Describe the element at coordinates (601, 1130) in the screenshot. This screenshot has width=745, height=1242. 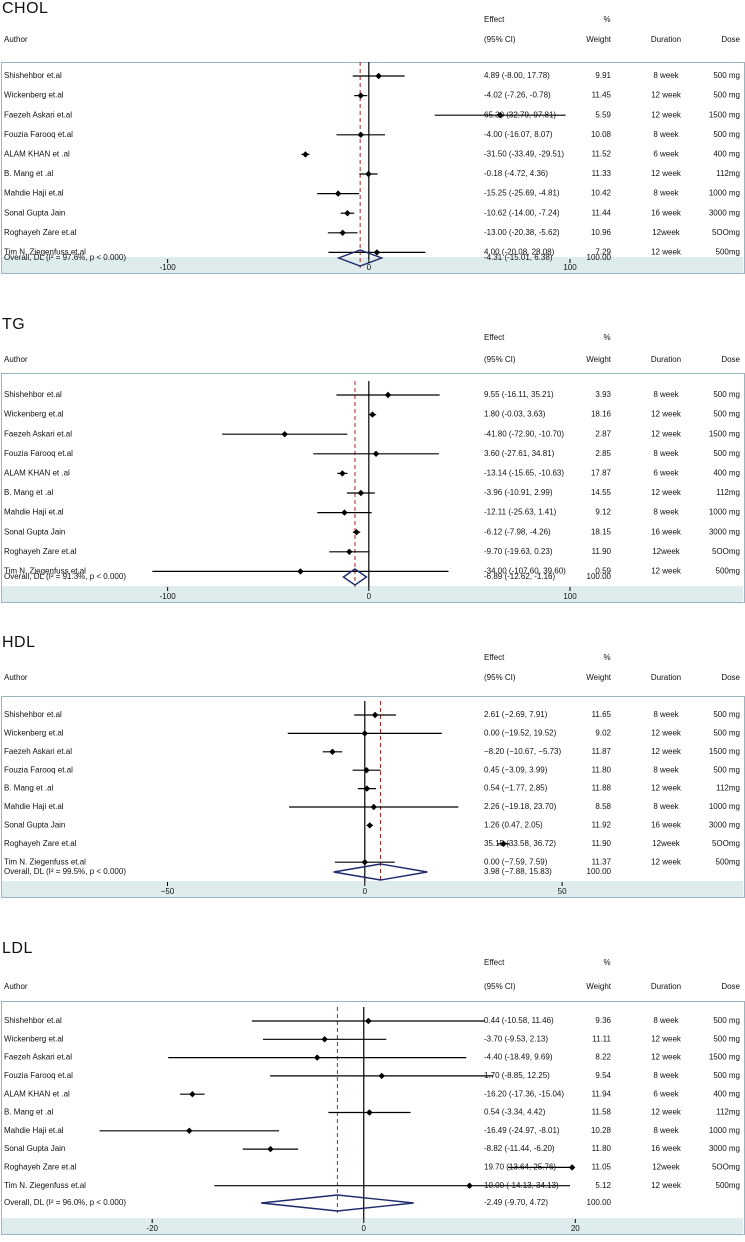
I see `weight-value: 10.28` at that location.